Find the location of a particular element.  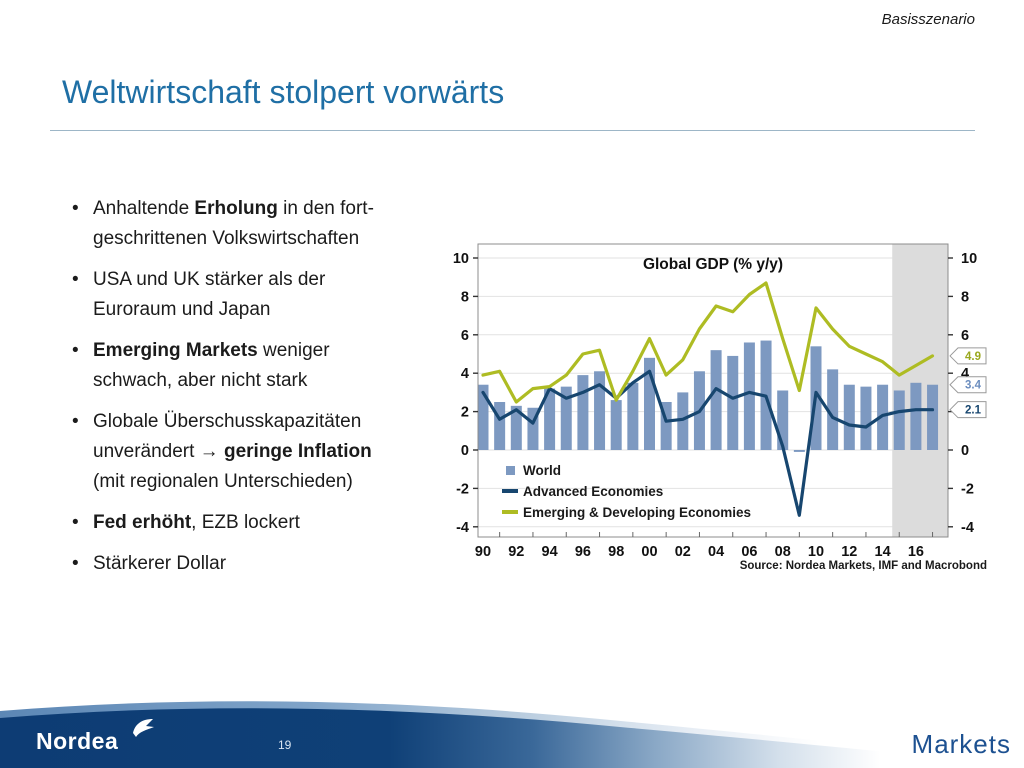

y-tick-label-left: 10 is located at coordinates (461, 259).